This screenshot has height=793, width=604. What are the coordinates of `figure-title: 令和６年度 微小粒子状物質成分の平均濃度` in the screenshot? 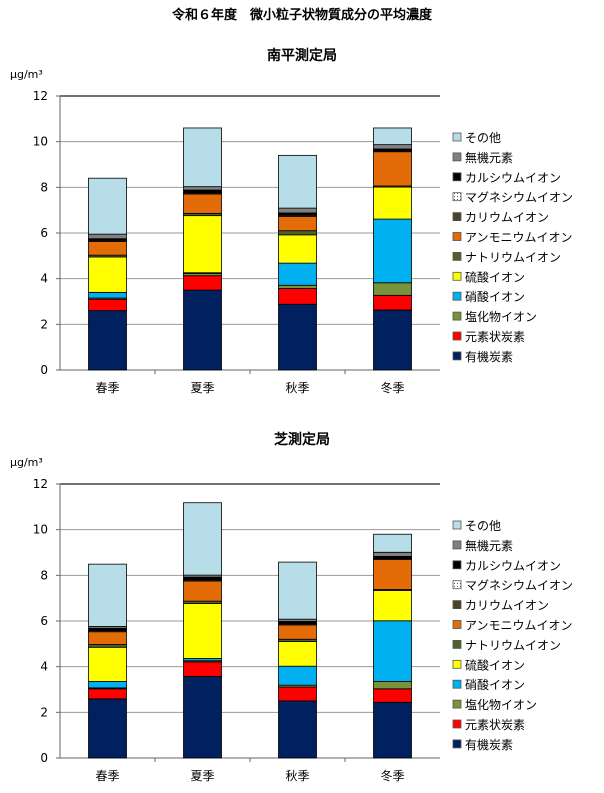 It's located at (302, 15).